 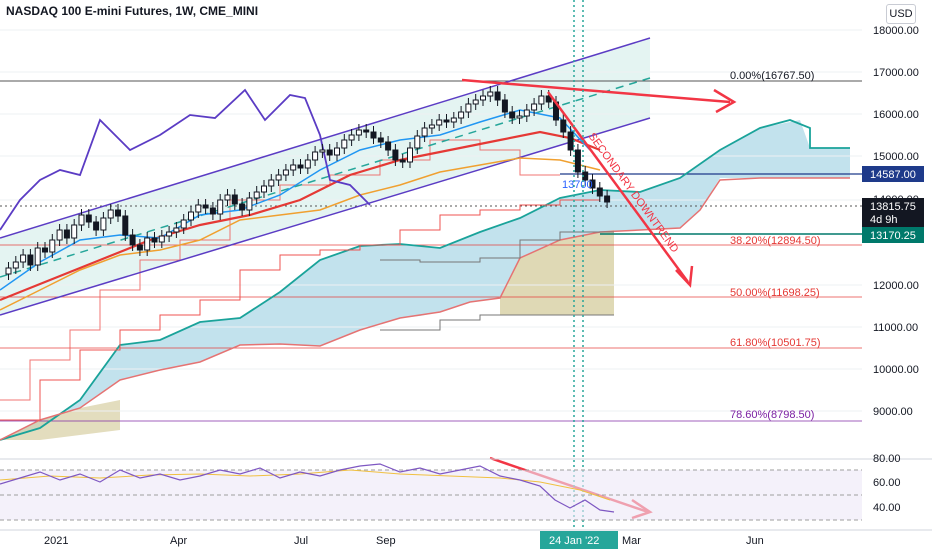 What do you see at coordinates (185, 159) in the screenshot?
I see `lagging-span` at bounding box center [185, 159].